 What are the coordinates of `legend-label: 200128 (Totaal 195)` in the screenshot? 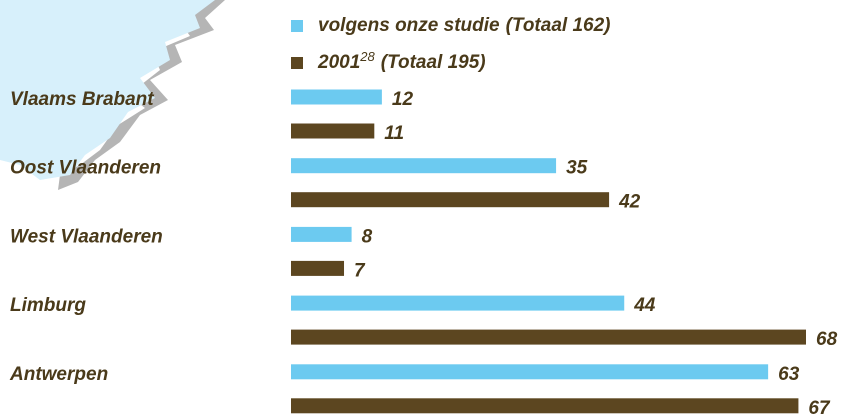 It's located at (401, 61).